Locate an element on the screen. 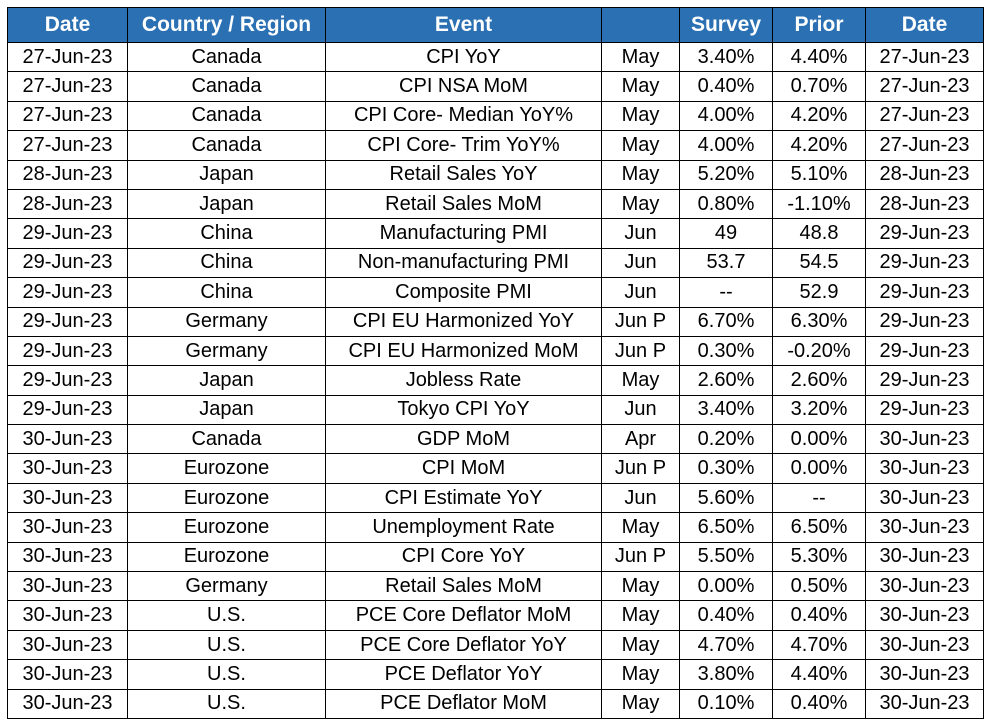  table-cell: 5.10% is located at coordinates (819, 174).